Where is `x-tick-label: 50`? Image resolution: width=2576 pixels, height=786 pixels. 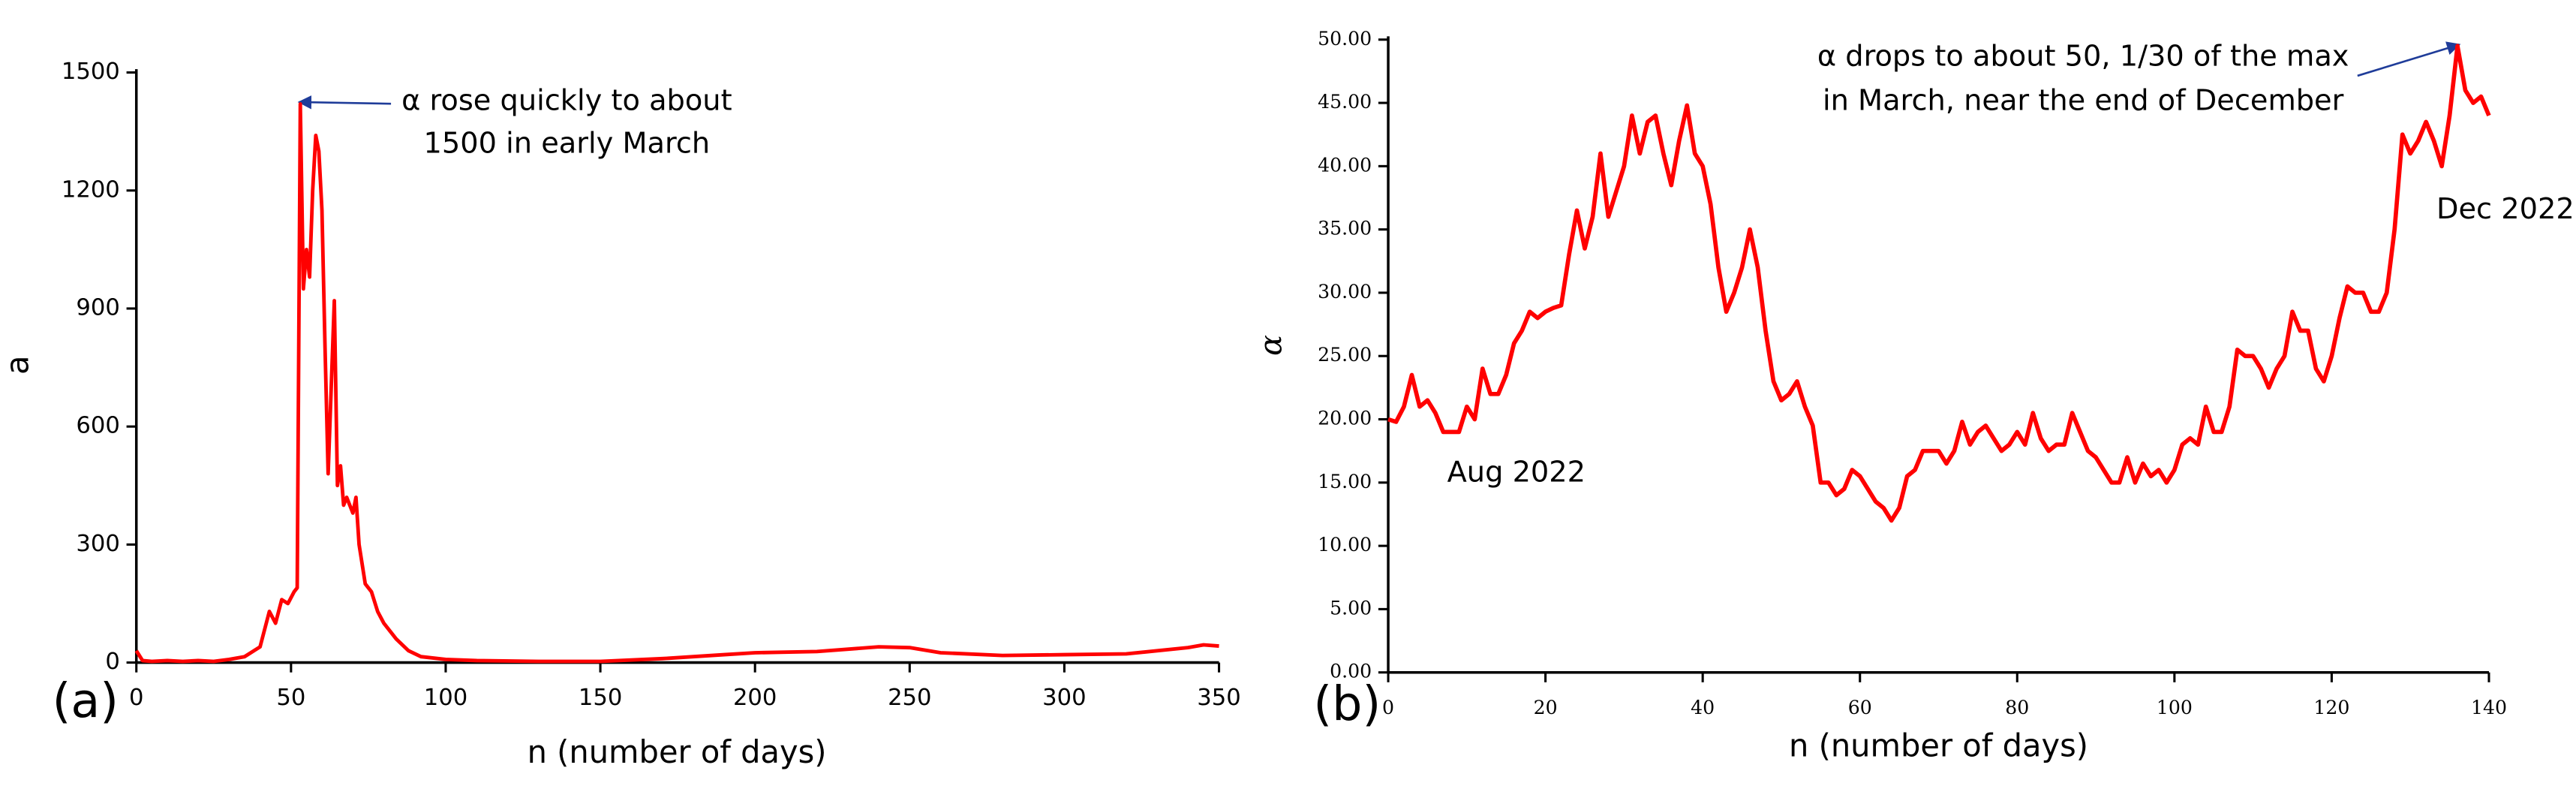
x-tick-label: 50 is located at coordinates (290, 698).